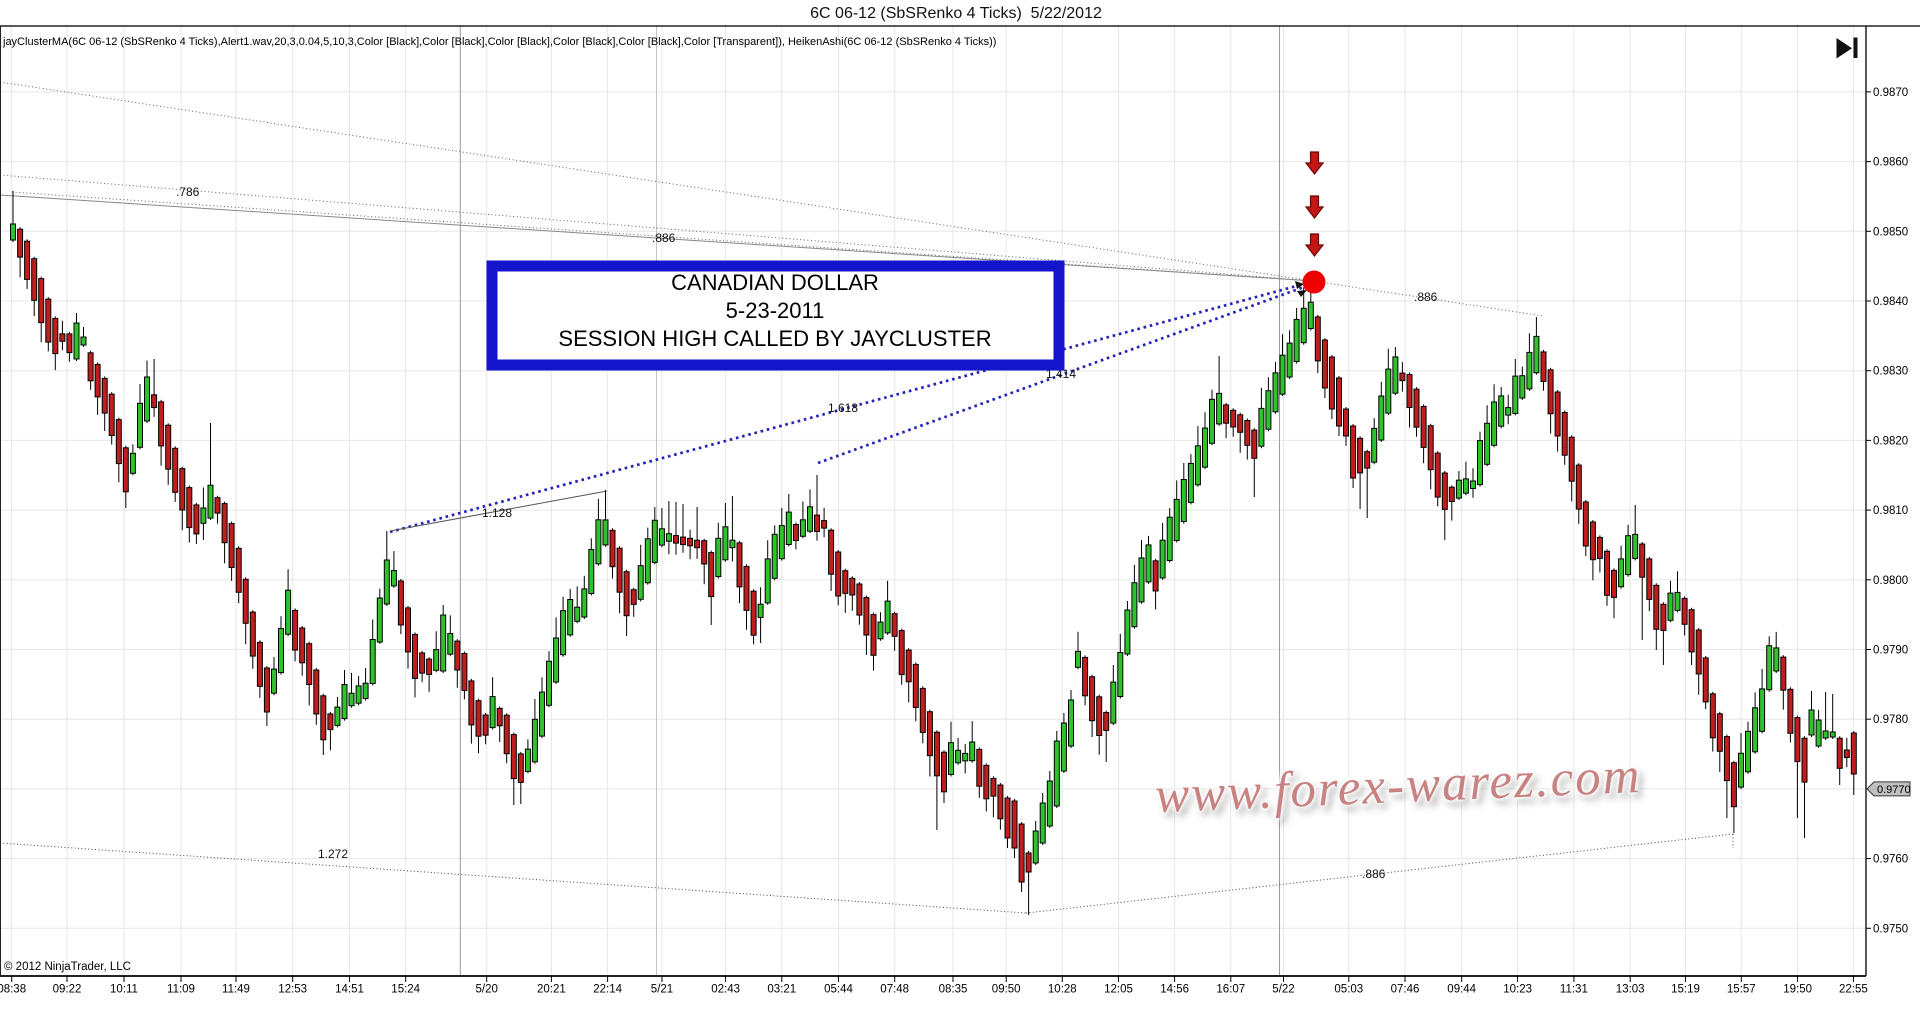  Describe the element at coordinates (1890, 511) in the screenshot. I see `svg-text: 0.9810` at that location.